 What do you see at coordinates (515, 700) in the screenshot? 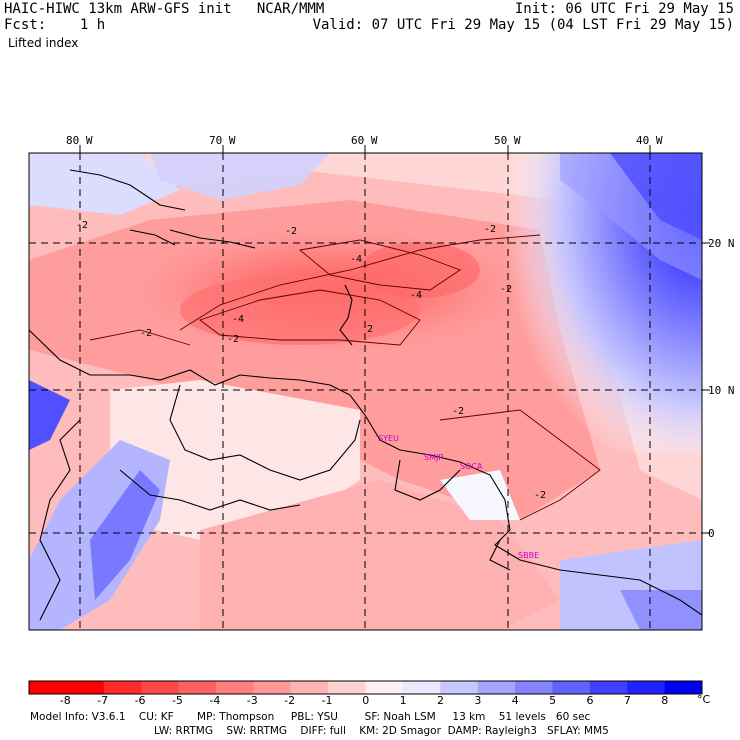
I see `colorbar-tick-label: 4` at bounding box center [515, 700].